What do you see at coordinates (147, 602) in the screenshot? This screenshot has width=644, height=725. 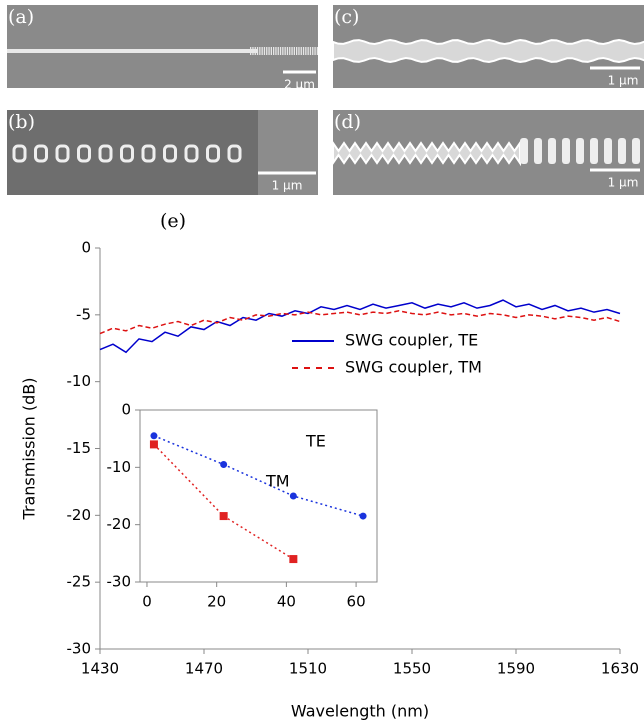 I see `x-tick-label: 0` at bounding box center [147, 602].